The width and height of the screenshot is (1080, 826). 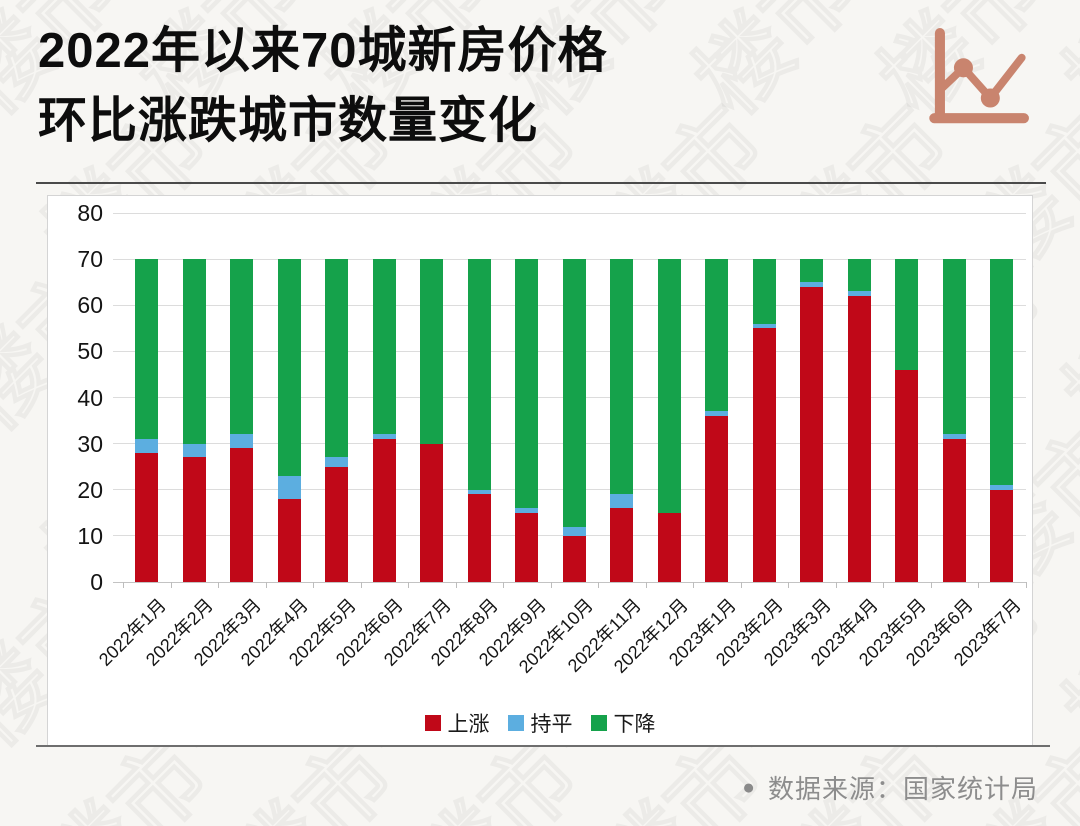 What do you see at coordinates (288, 121) in the screenshot?
I see `page-title-line-2: 环比涨跌城市数量变化` at bounding box center [288, 121].